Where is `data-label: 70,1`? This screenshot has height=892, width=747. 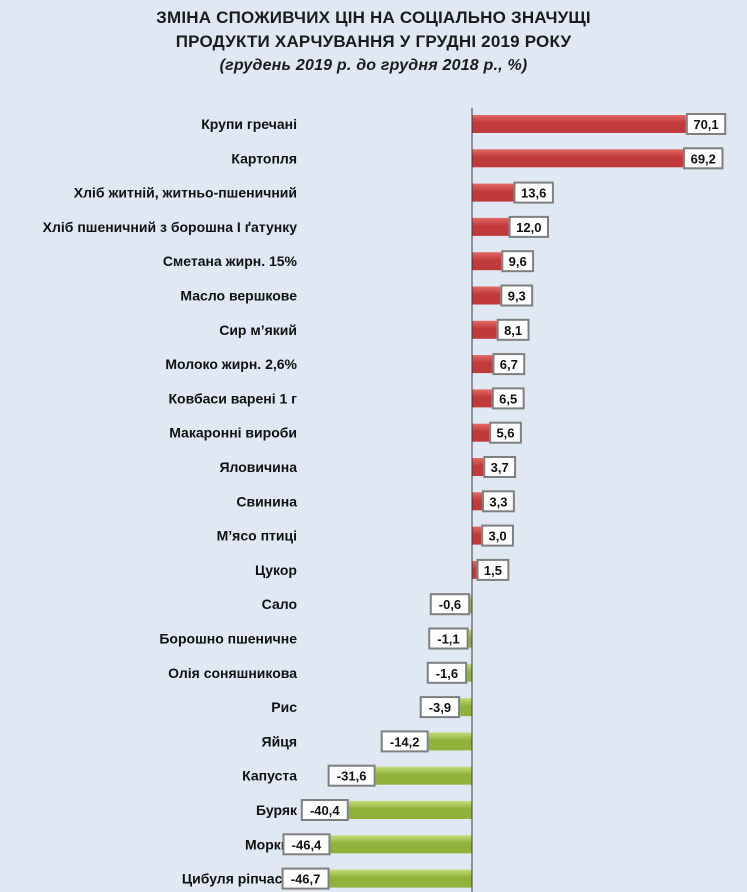
data-label: 70,1 is located at coordinates (705, 124).